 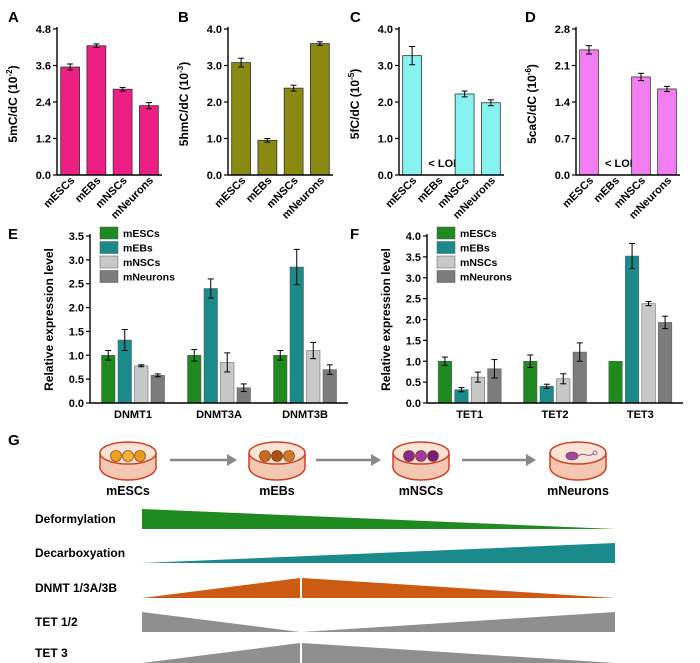 I want to click on y-axis-label: 5caC/dC (10-6), so click(x=531, y=104).